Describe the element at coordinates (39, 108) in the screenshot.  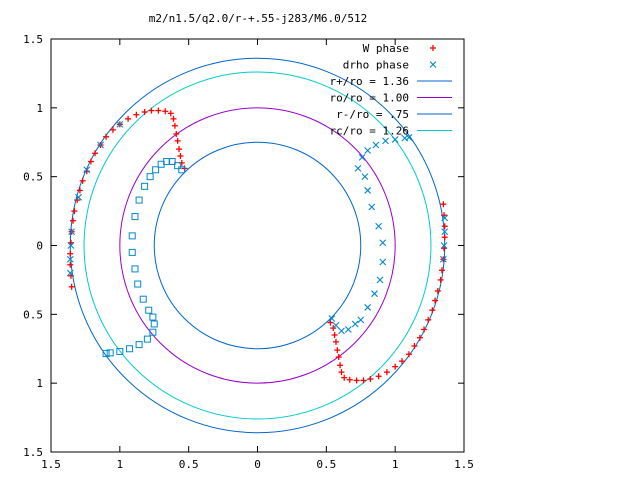
I see `y-tick-label: 1` at that location.